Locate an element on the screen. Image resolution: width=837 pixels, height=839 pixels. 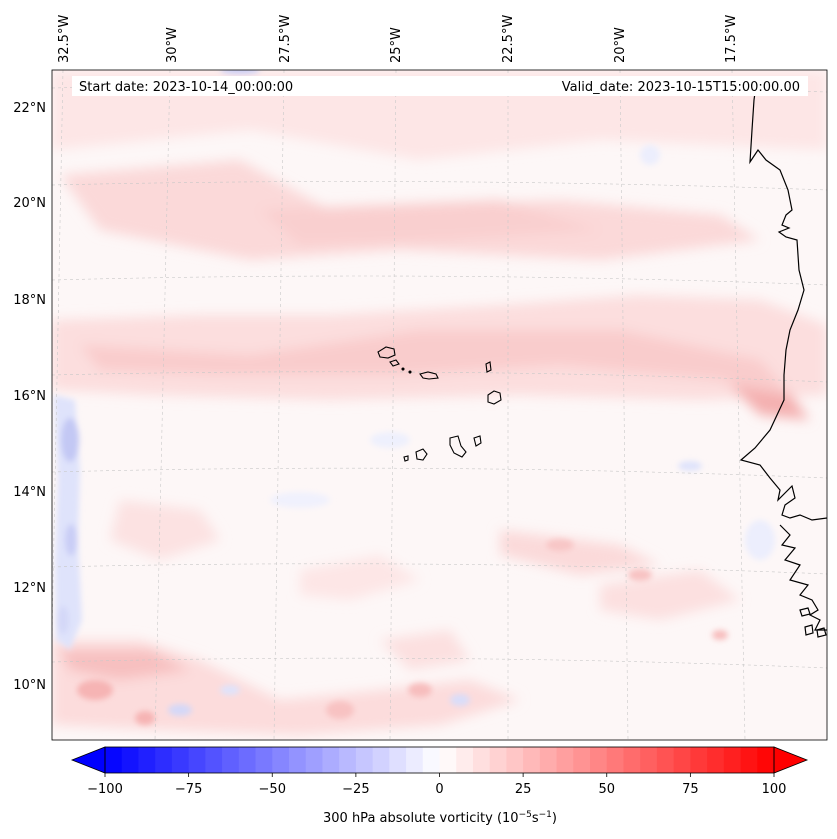
colorbar-extend-max is located at coordinates (791, 760).